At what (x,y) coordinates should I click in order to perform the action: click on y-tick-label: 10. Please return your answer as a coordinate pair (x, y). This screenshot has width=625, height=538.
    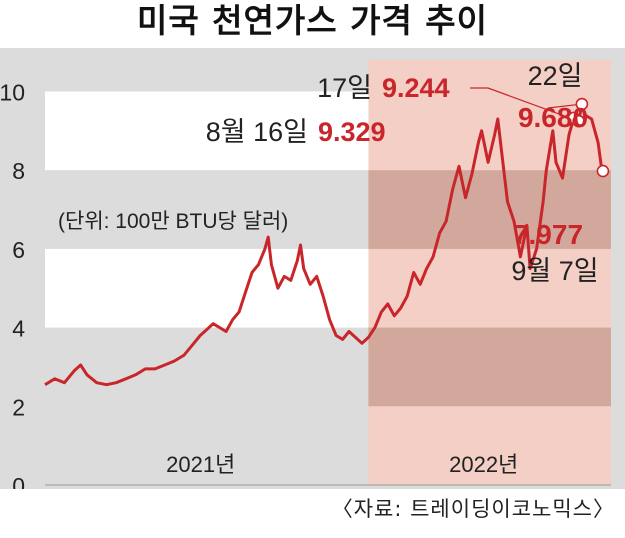
    Looking at the image, I should click on (12, 92).